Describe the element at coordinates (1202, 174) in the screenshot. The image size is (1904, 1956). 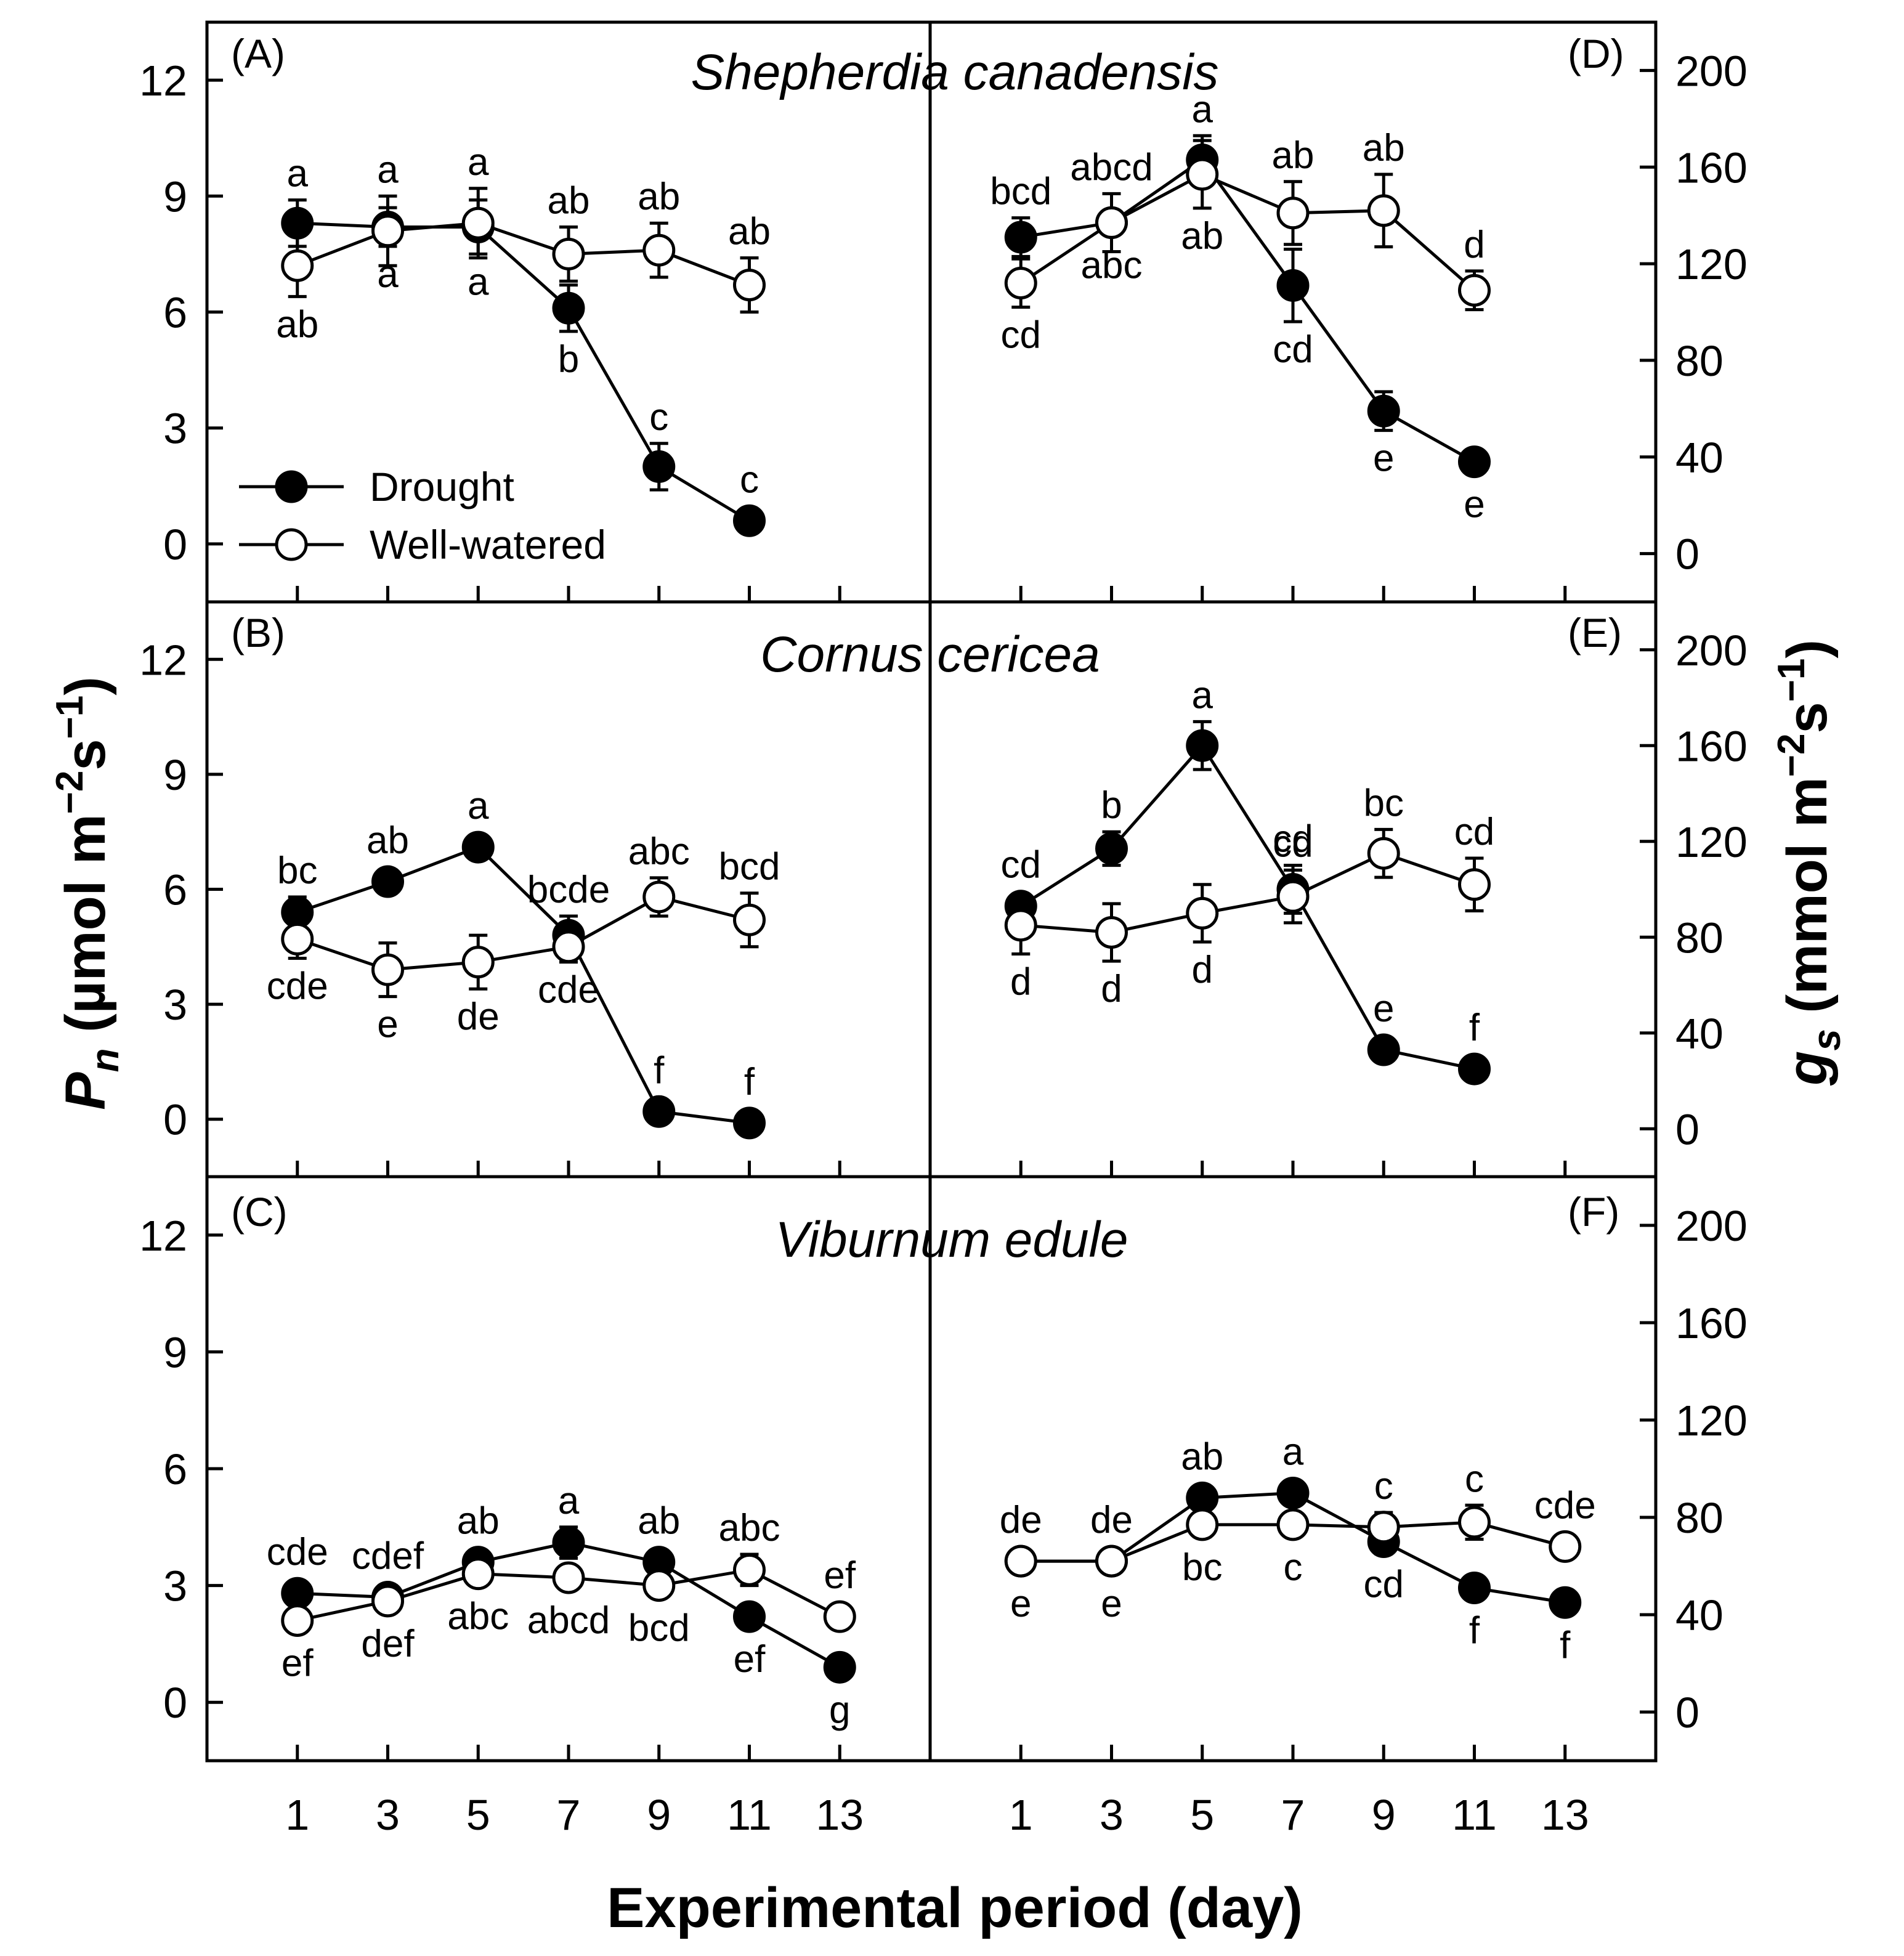
I see `panel-d-well-watered-point` at that location.